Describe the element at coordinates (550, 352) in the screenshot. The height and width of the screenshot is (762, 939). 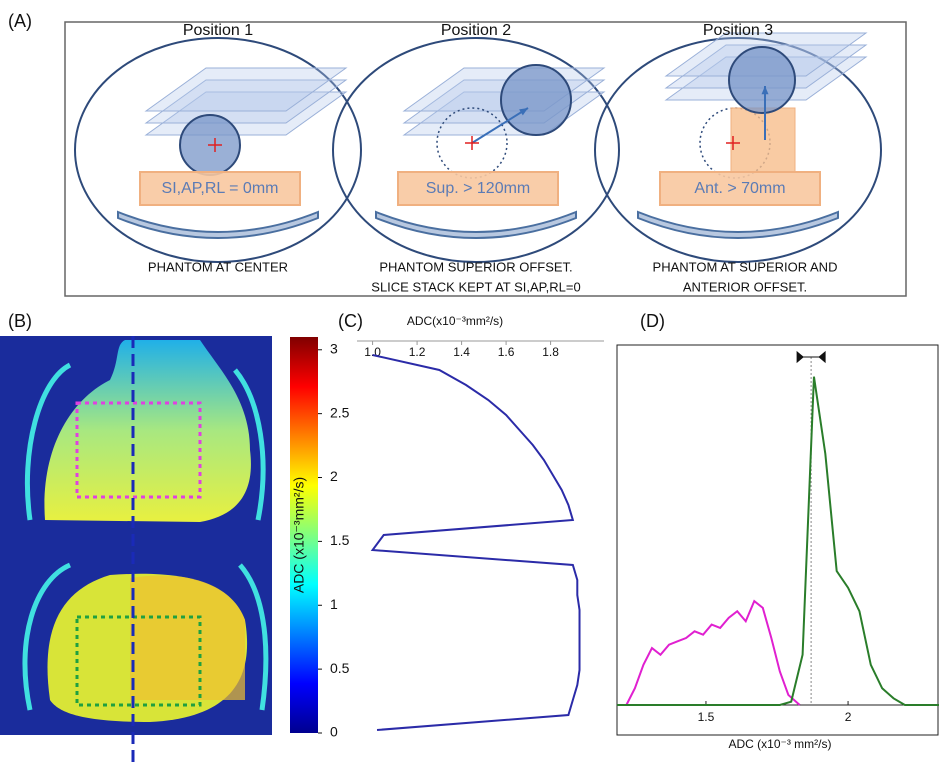
I see `x-tick-label: 1.8` at that location.